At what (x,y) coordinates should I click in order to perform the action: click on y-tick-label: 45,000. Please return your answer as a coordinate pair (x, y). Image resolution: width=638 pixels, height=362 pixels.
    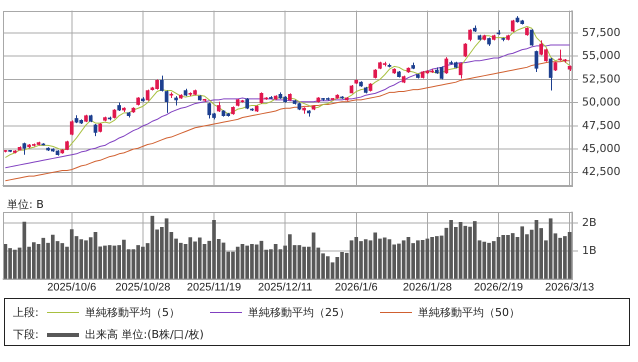
    Looking at the image, I should click on (601, 148).